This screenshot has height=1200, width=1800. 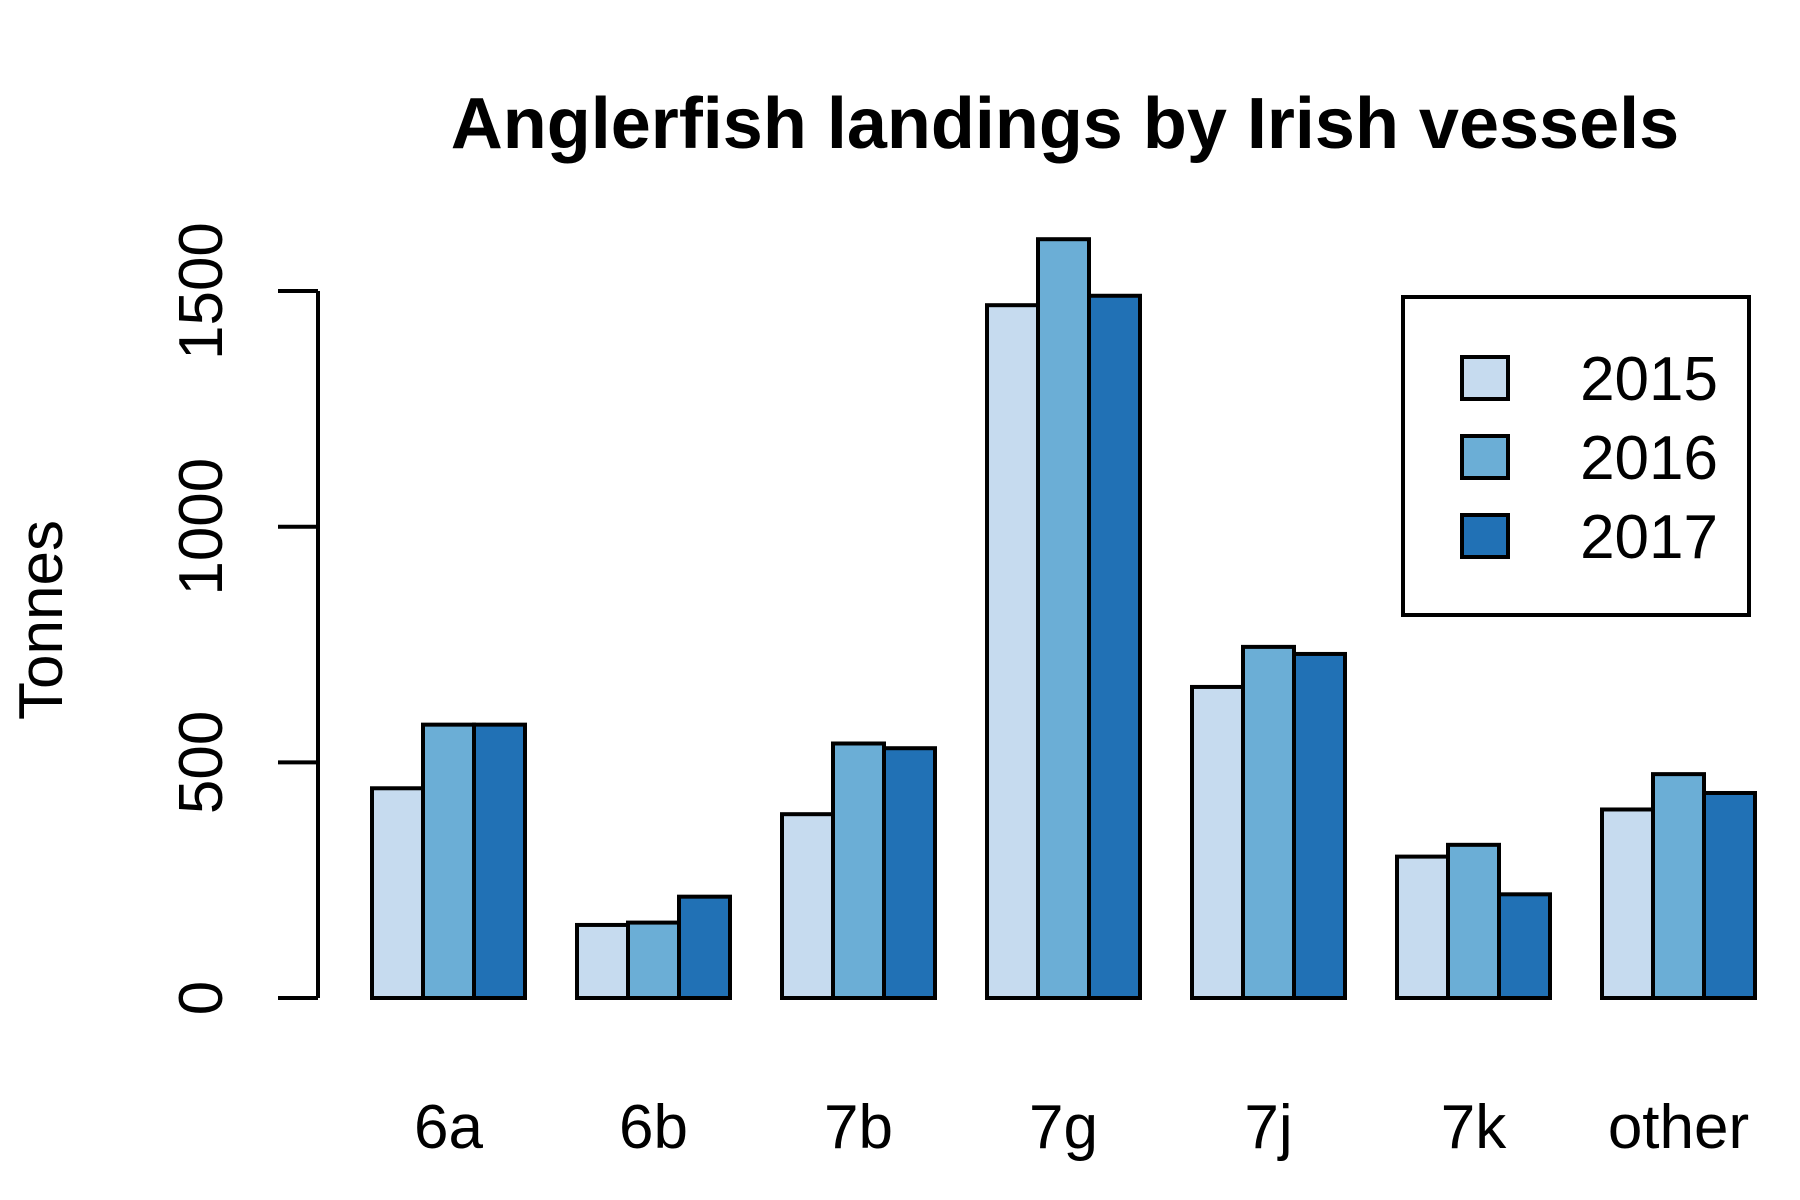 I want to click on y-tick-label: 1500, so click(x=201, y=291).